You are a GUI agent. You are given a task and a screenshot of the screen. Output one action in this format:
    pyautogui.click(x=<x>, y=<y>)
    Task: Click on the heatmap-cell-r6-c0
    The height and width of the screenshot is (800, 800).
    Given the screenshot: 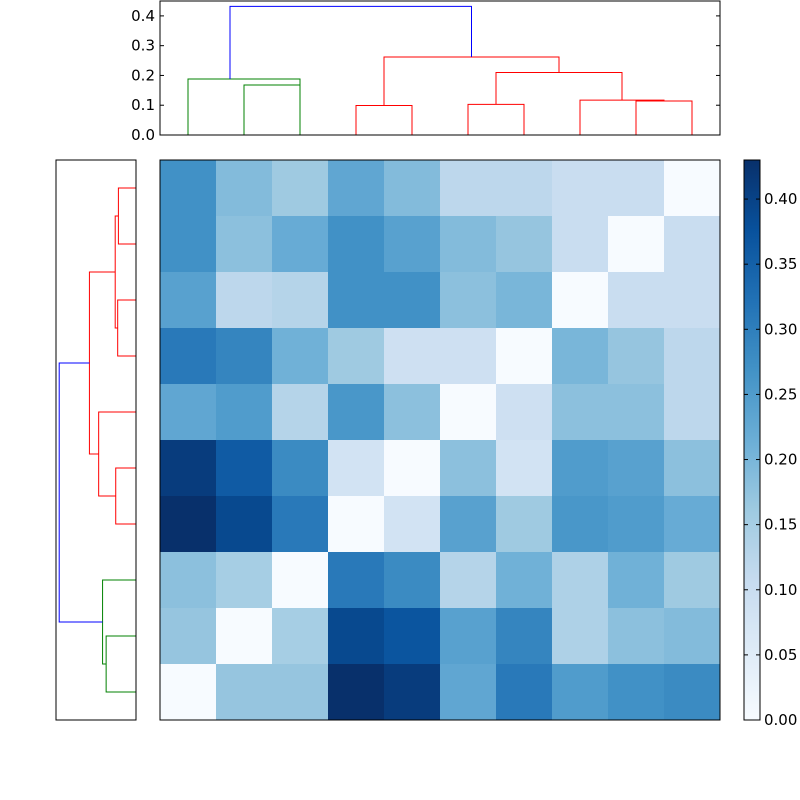 What is the action you would take?
    pyautogui.click(x=188, y=524)
    